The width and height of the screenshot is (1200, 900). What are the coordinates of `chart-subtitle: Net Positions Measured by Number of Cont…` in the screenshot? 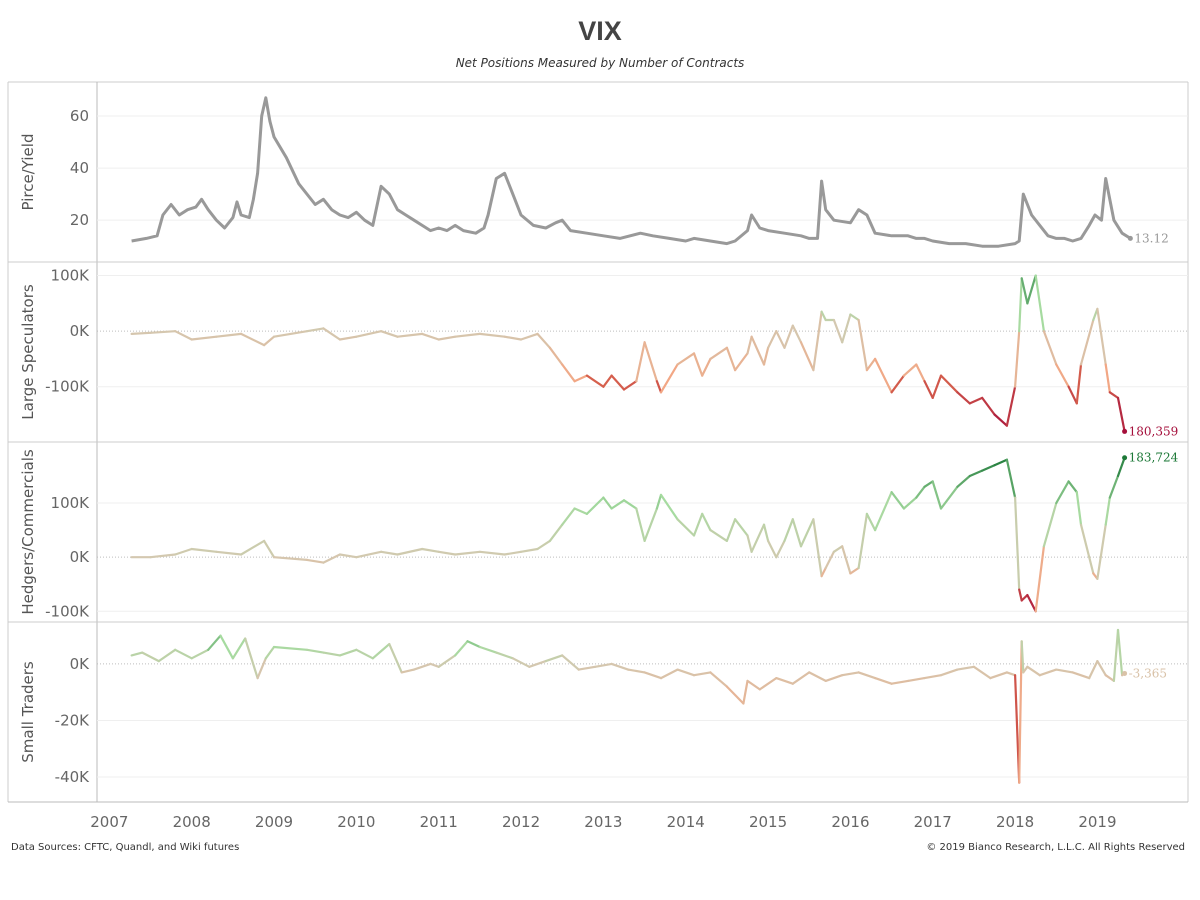 It's located at (600, 63).